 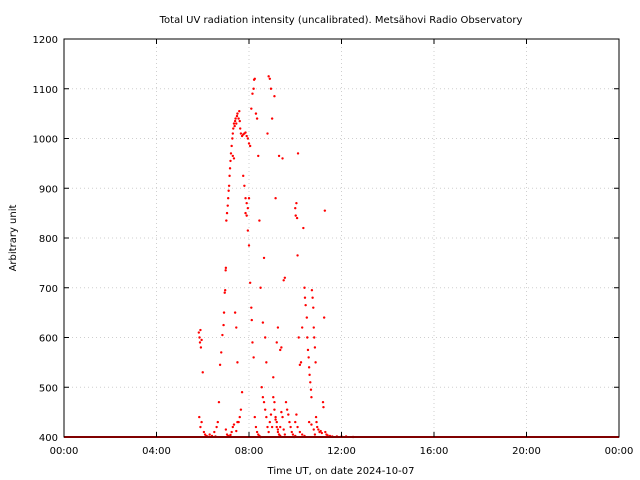 I want to click on x-tick-label: 12:00, so click(x=341, y=451).